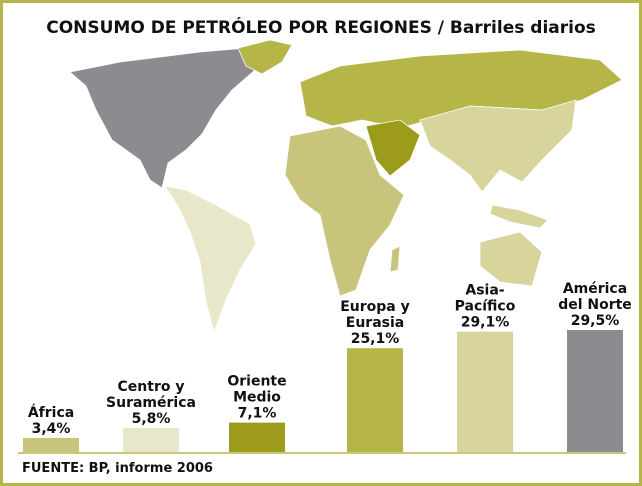  Describe the element at coordinates (151, 419) in the screenshot. I see `value-label: 5,8%` at that location.